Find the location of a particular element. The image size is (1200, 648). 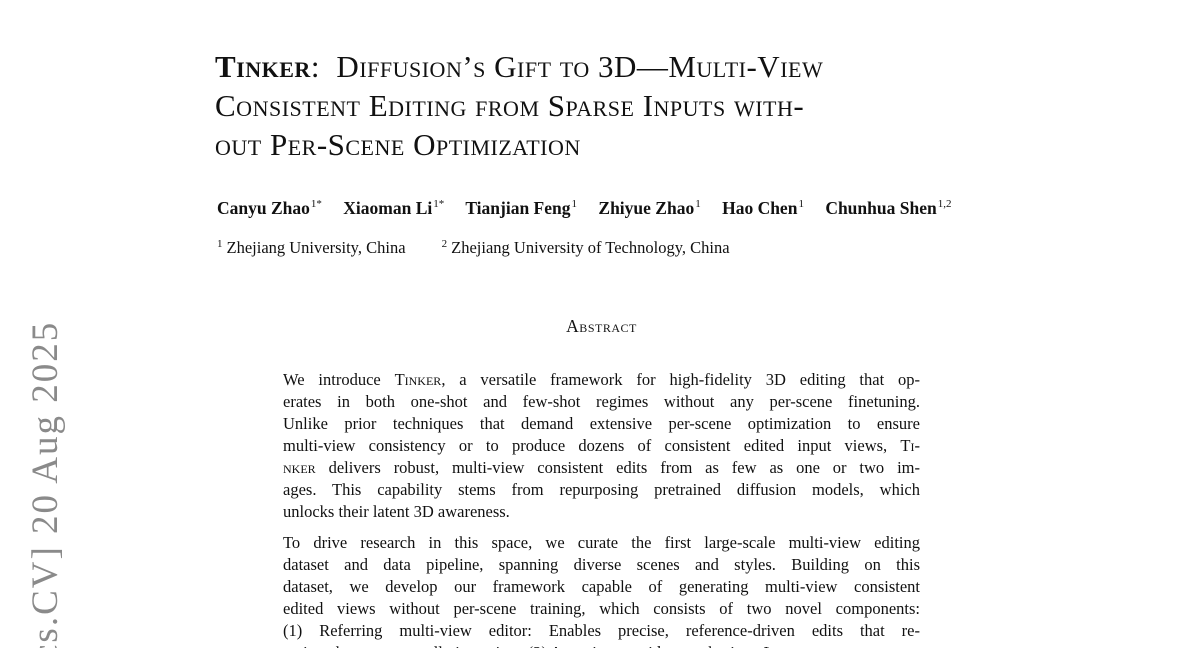

affiliation-superscript: 1 is located at coordinates (220, 243).